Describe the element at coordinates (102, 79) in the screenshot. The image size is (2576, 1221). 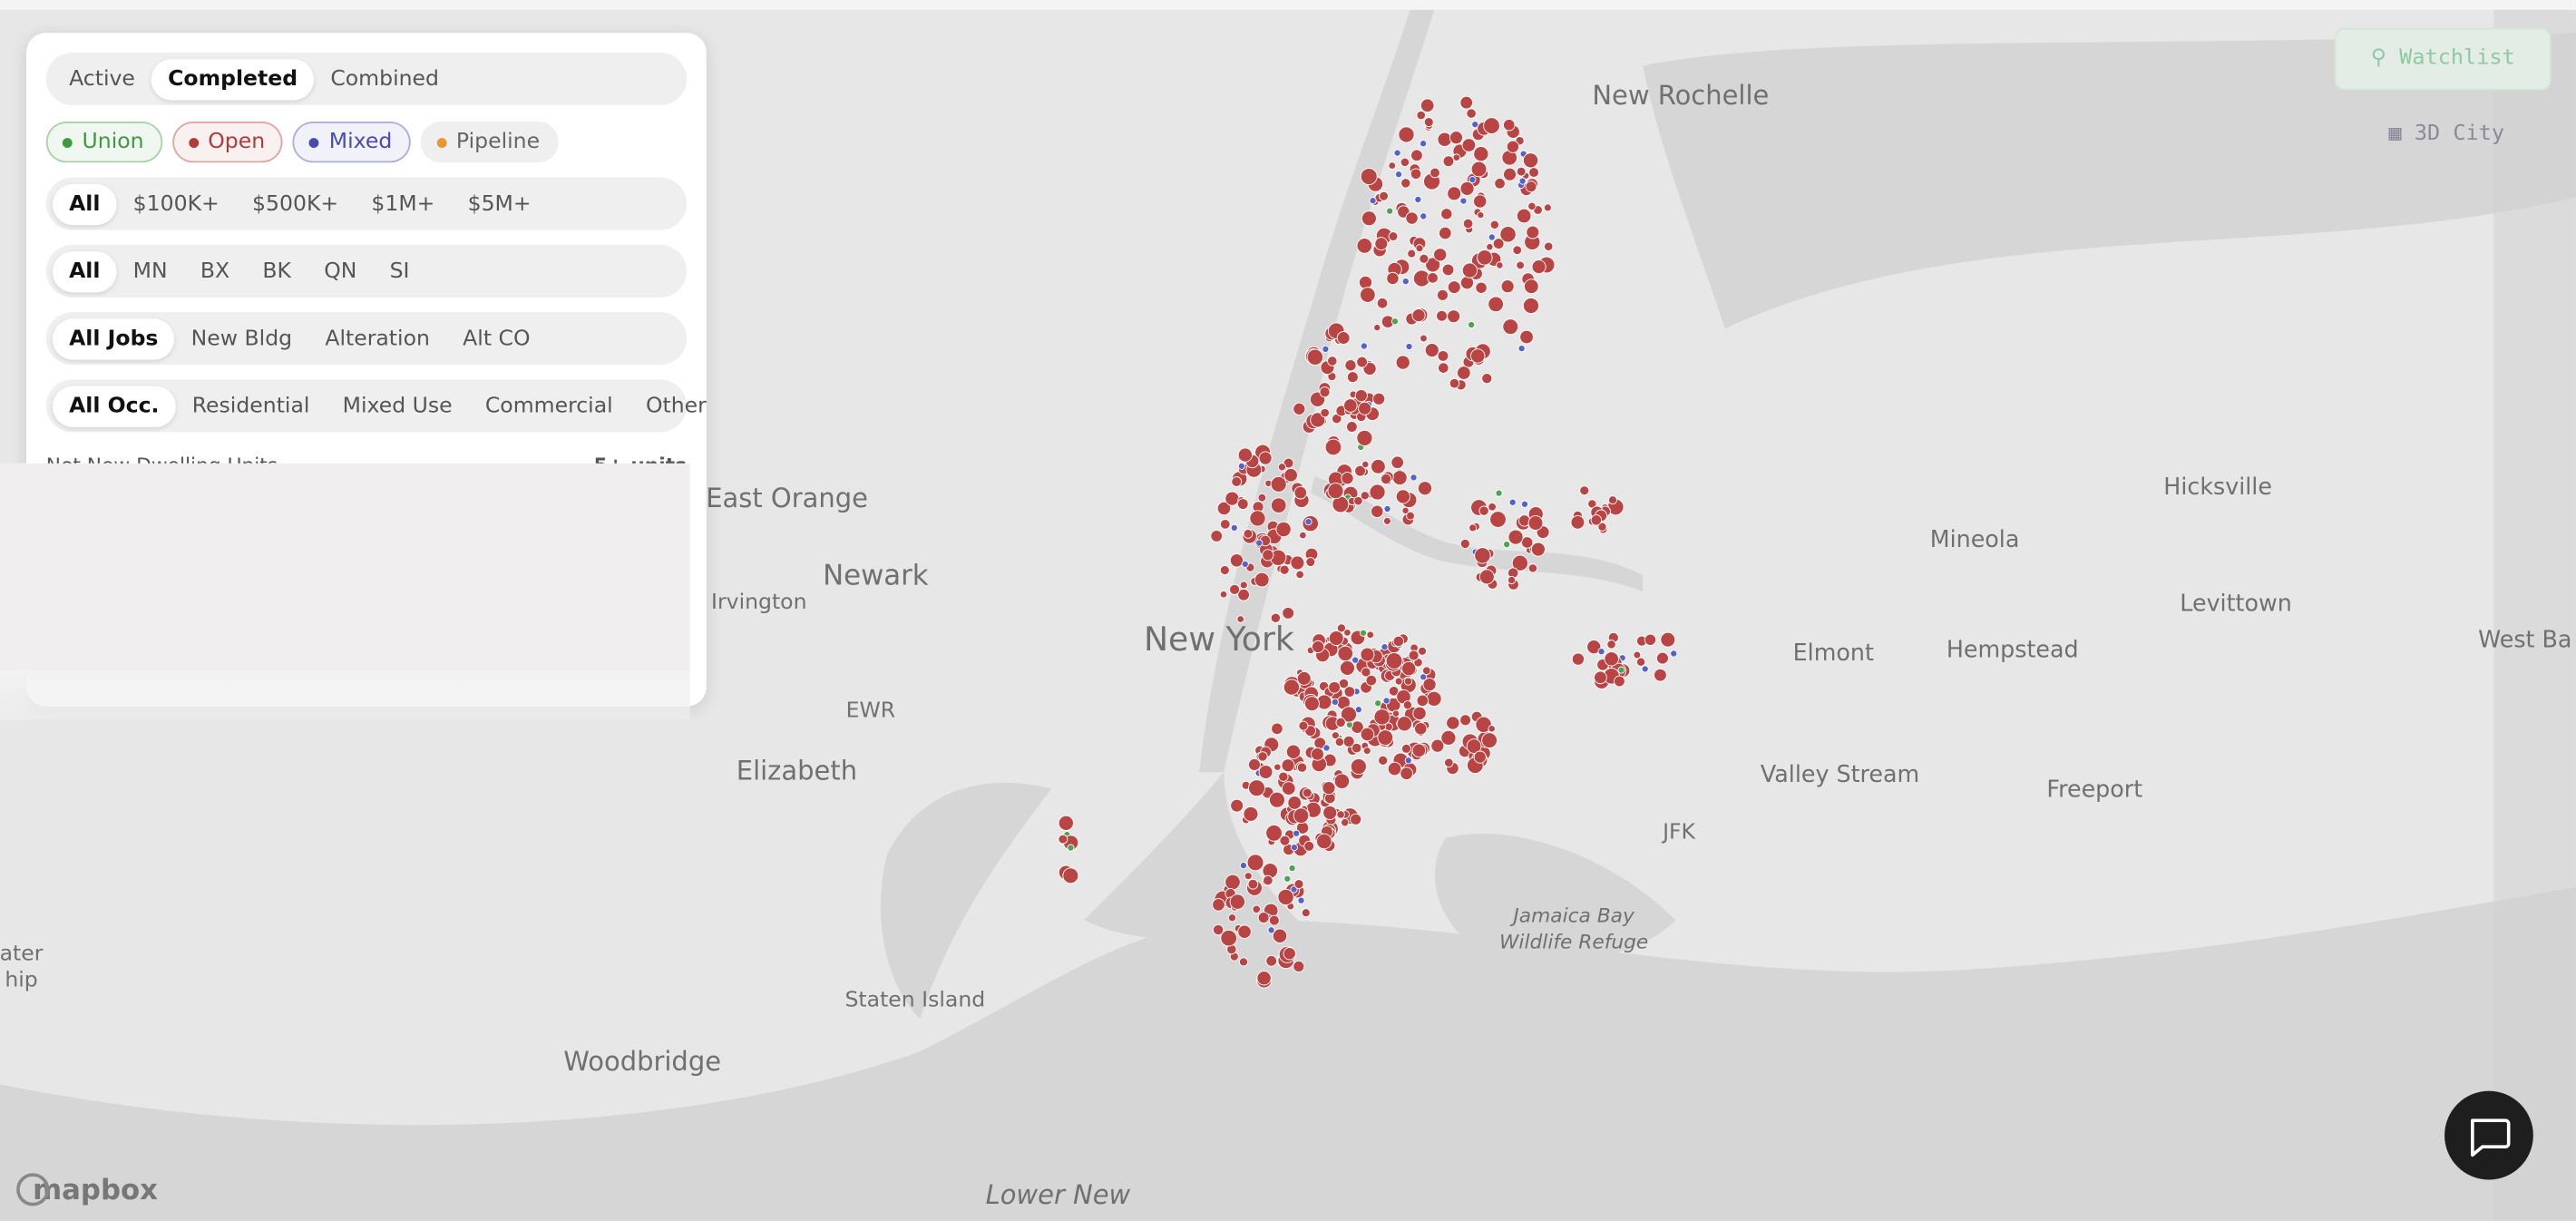
I see `filter-option: Active` at that location.